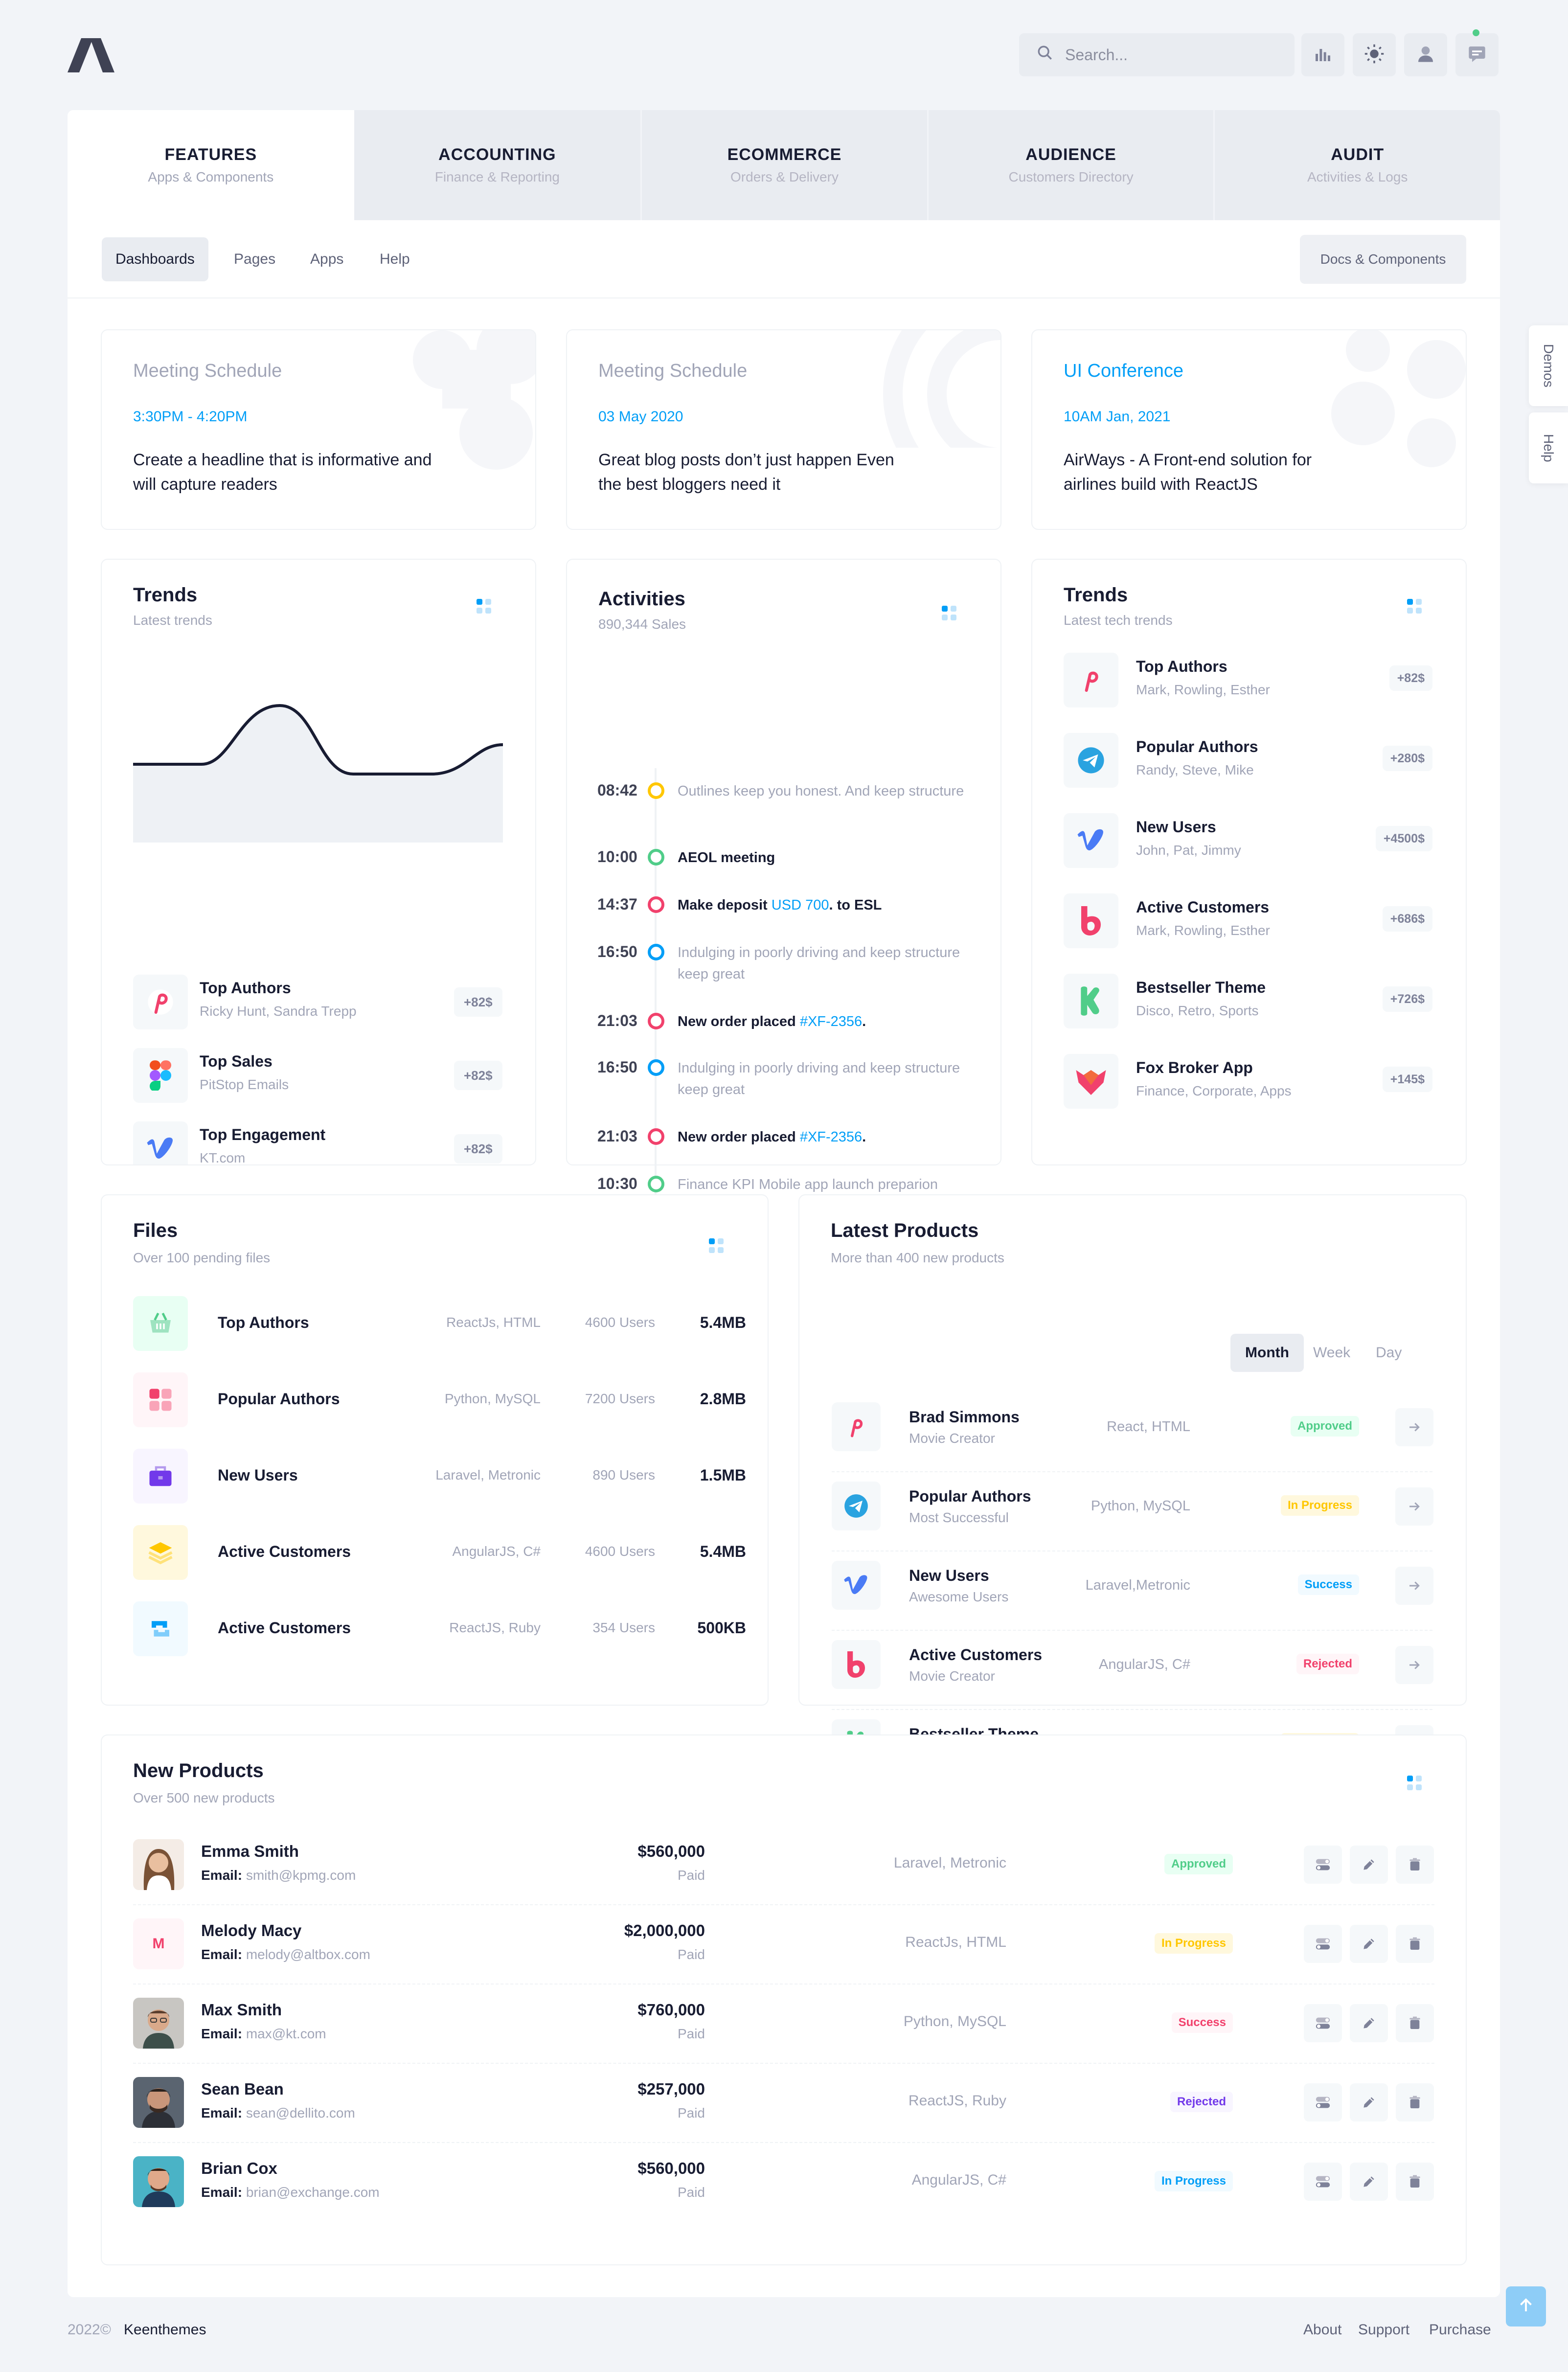  Describe the element at coordinates (617, 1136) in the screenshot. I see `timeline-time: 21:03` at that location.